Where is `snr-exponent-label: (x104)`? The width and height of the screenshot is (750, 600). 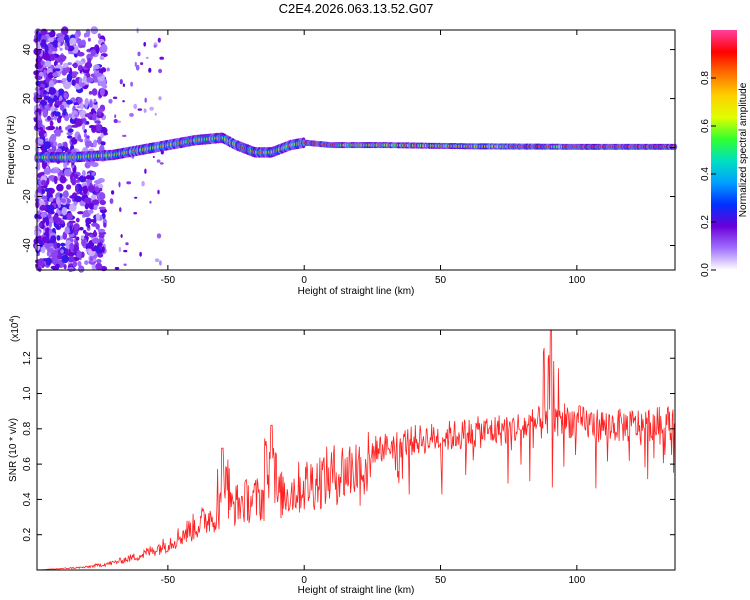
snr-exponent-label: (x104) is located at coordinates (15, 328).